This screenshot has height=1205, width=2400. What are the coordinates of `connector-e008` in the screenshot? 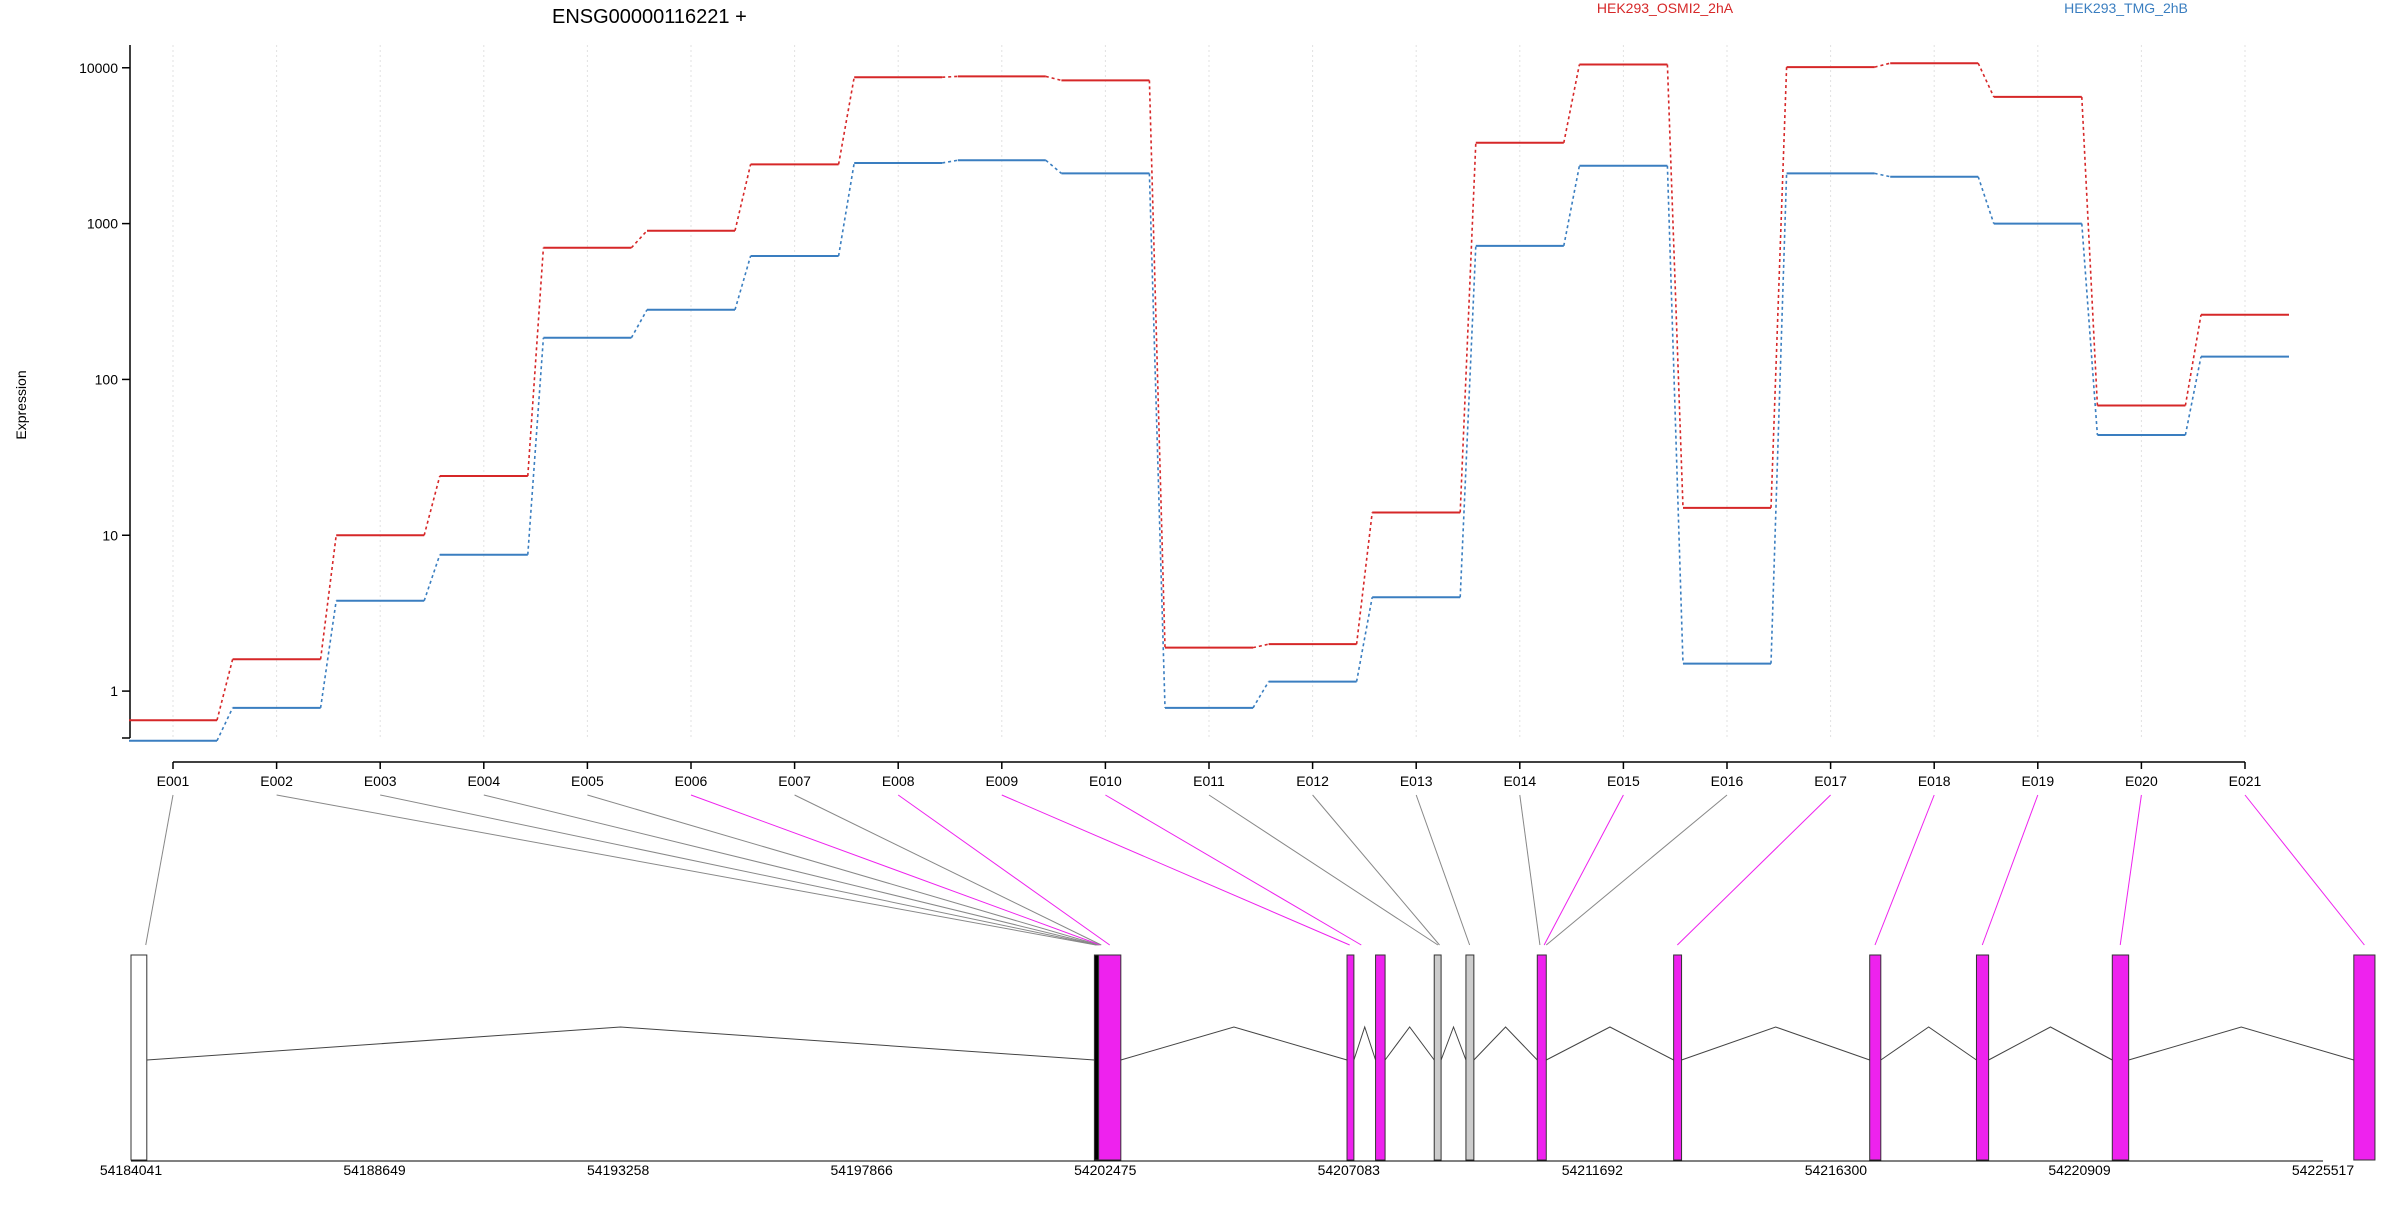 It's located at (1004, 870).